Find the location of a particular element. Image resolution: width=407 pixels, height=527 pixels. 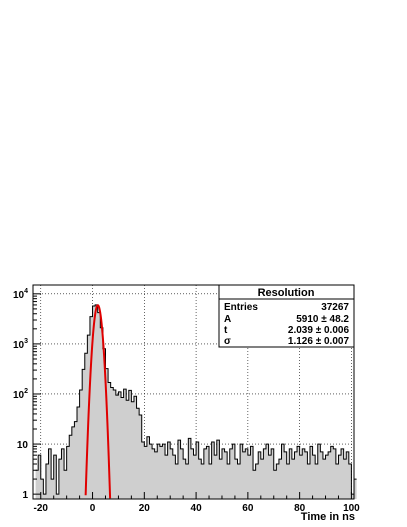

x-tick-labels: -20 0 20 40 60 80 100 is located at coordinates (197, 508).